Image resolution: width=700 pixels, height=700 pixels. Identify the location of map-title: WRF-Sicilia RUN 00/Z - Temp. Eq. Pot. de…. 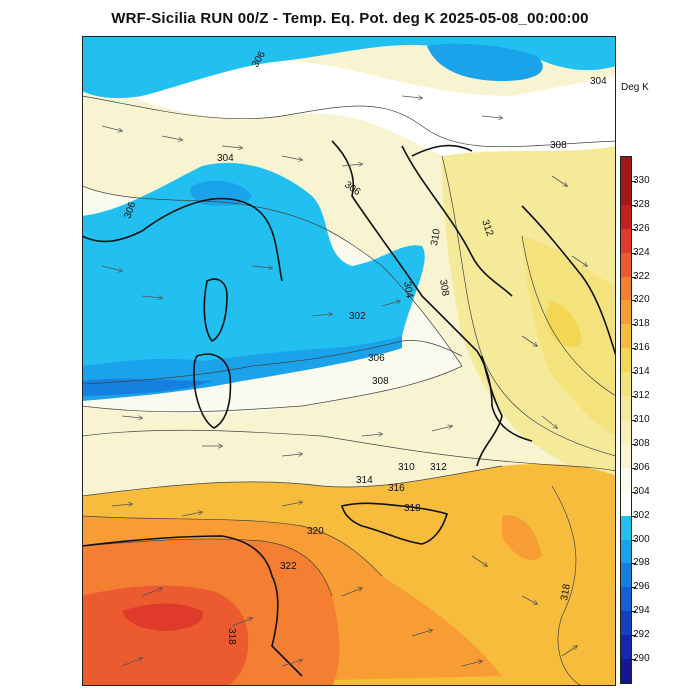
(350, 18).